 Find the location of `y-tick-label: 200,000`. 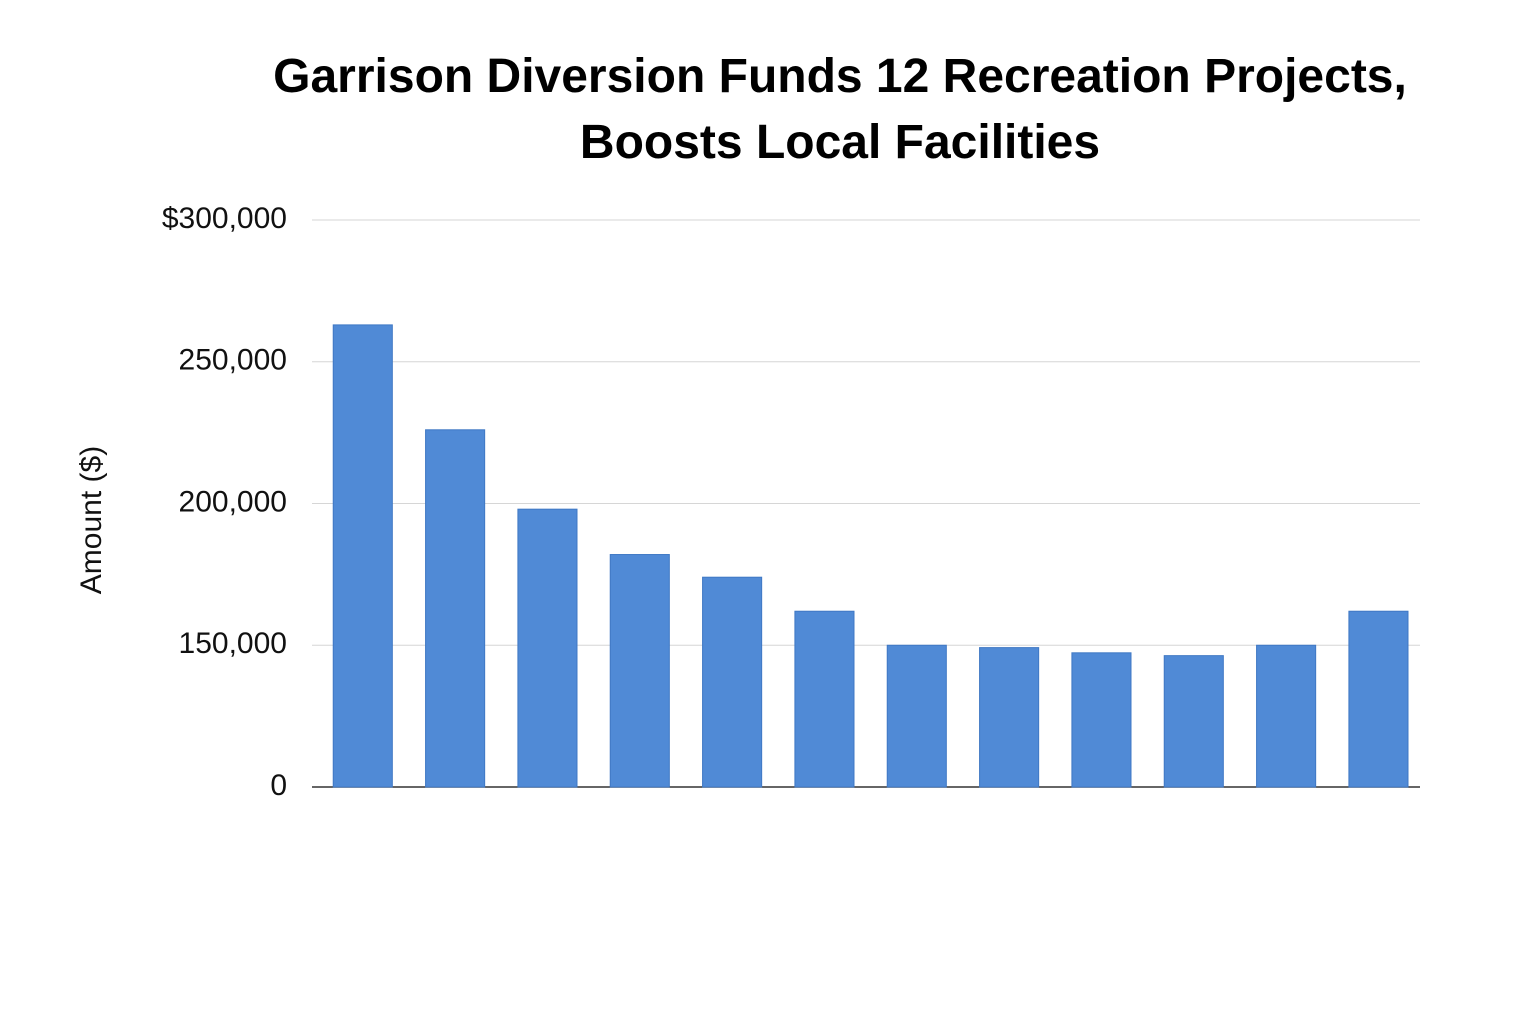

y-tick-label: 200,000 is located at coordinates (233, 501).